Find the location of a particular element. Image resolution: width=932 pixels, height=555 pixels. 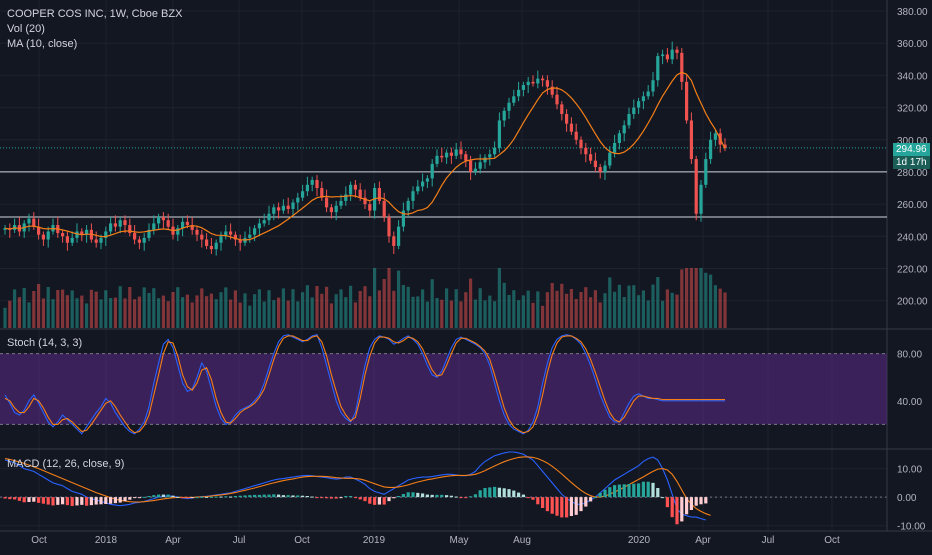

price-tick-label: 360.00 is located at coordinates (912, 44).